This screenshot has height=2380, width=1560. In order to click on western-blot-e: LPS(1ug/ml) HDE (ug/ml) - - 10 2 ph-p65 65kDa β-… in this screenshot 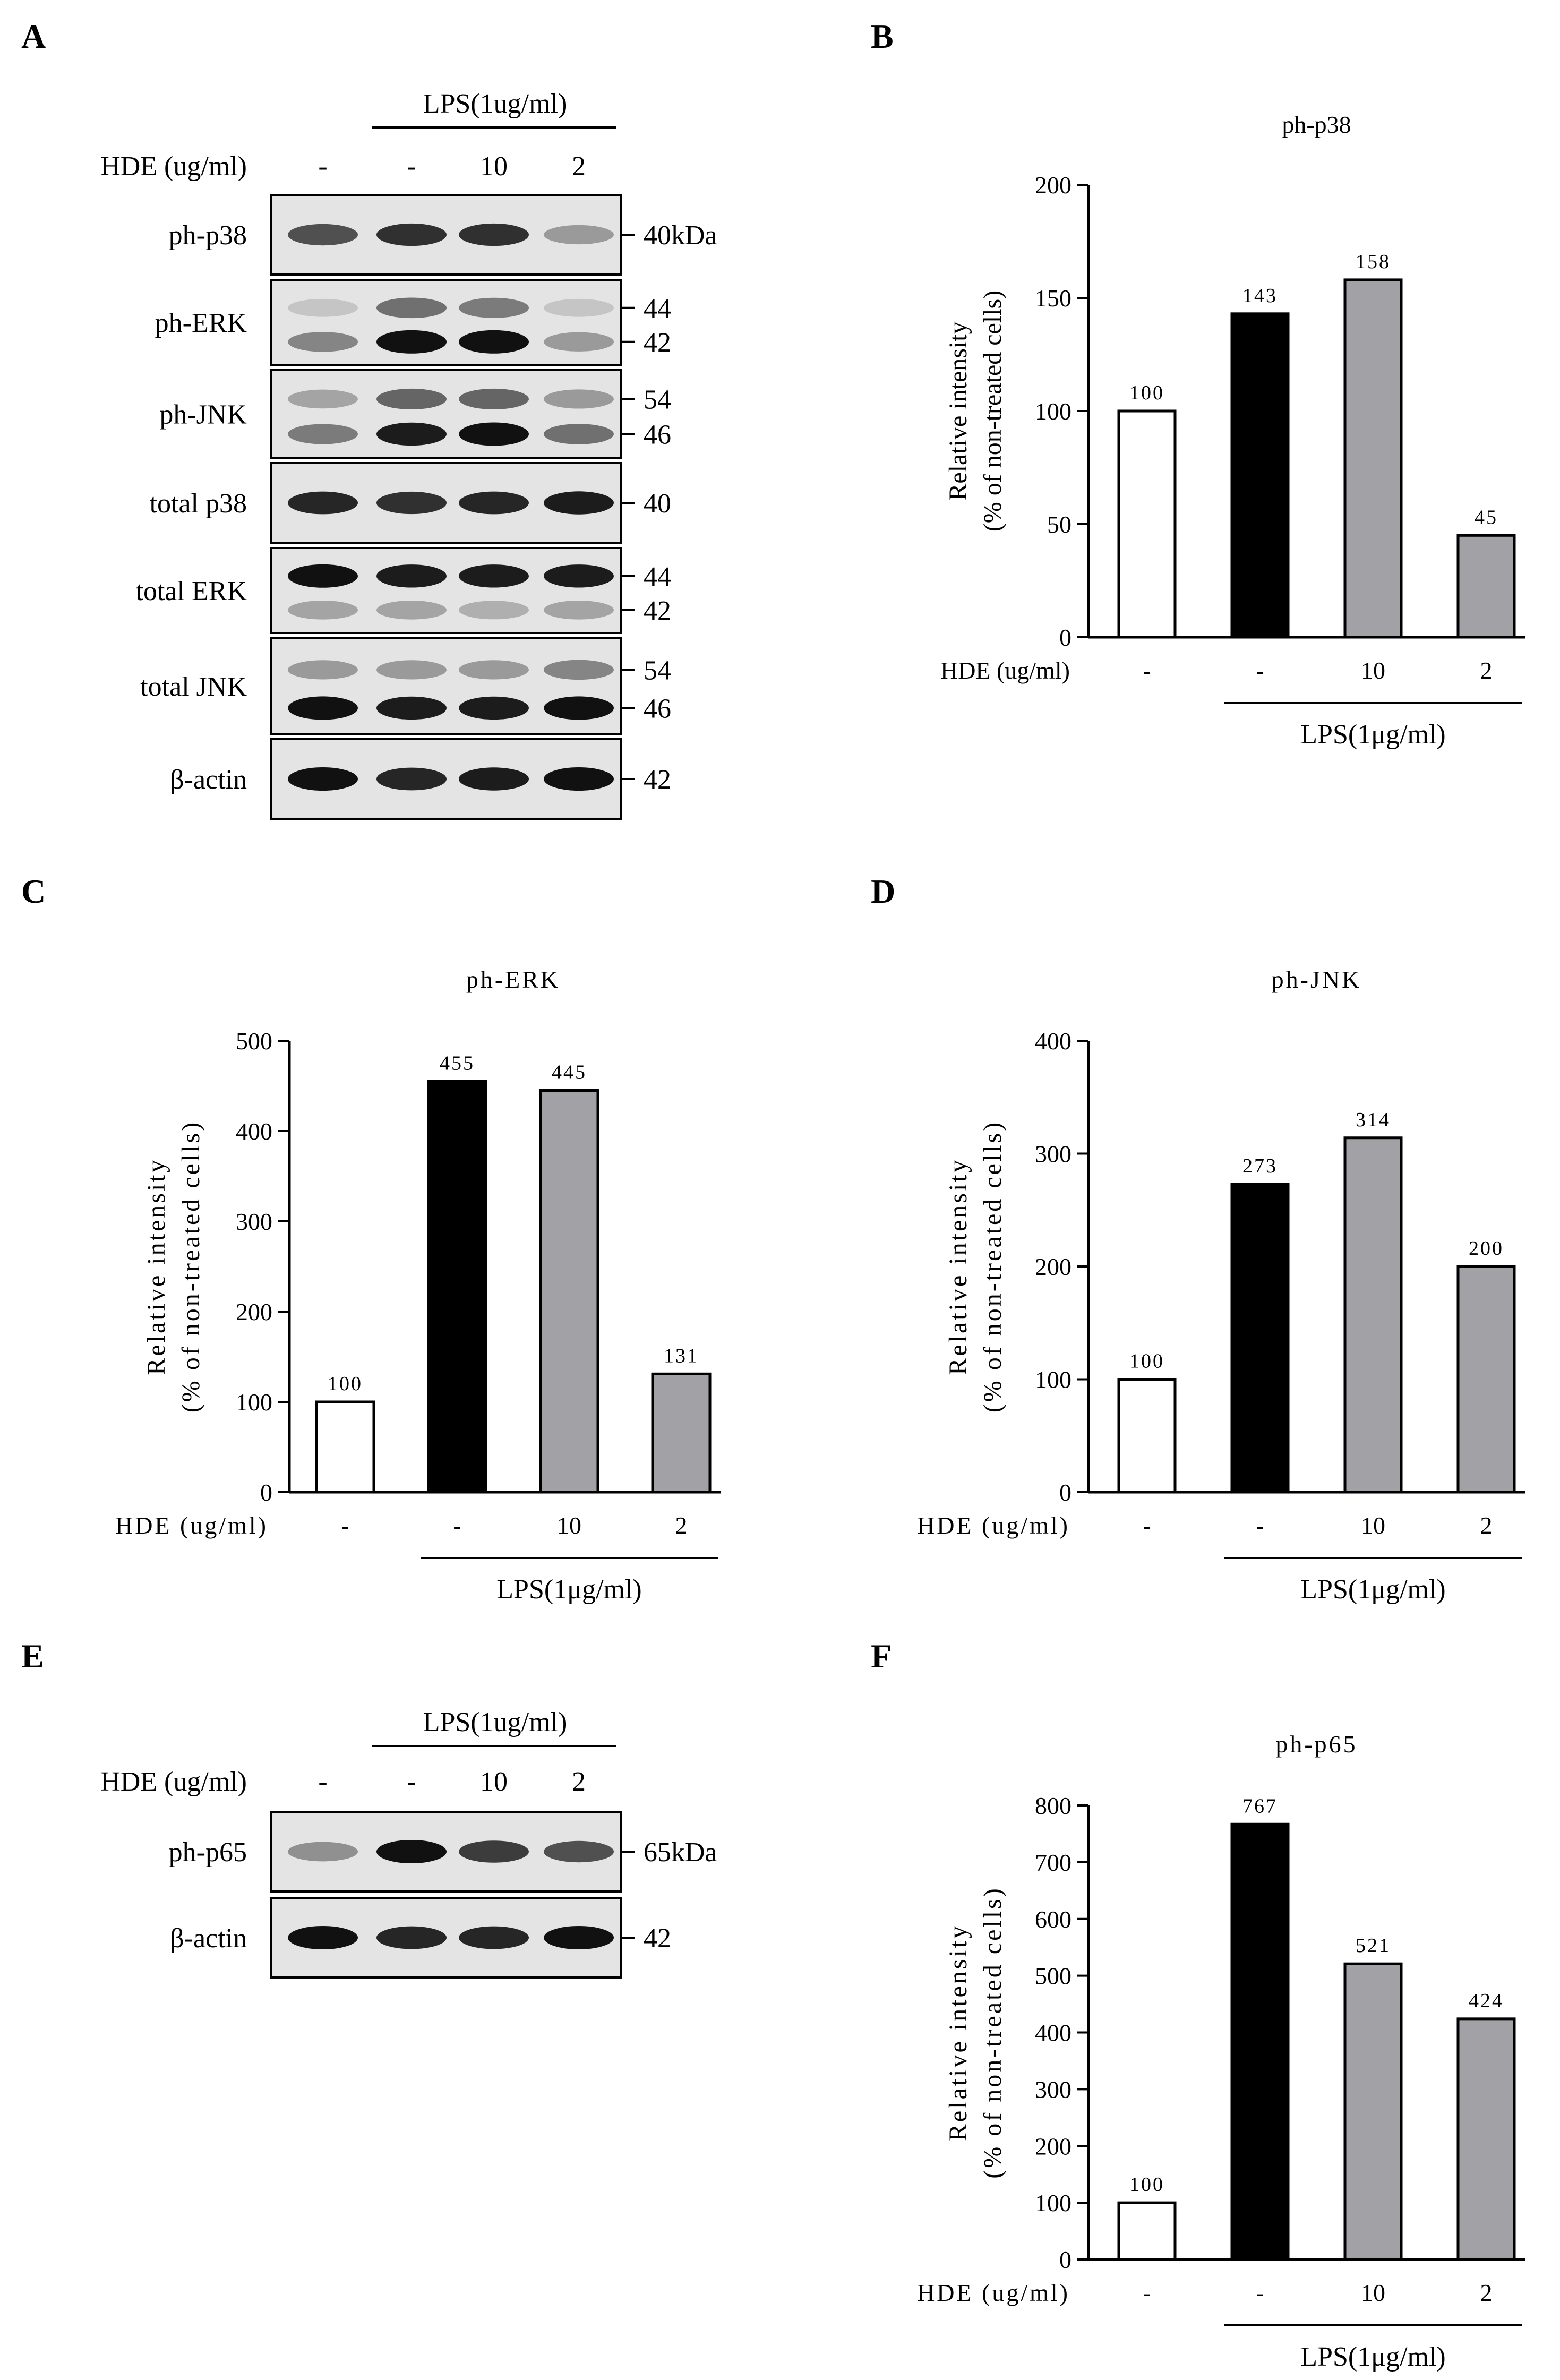, I will do `click(409, 1843)`.